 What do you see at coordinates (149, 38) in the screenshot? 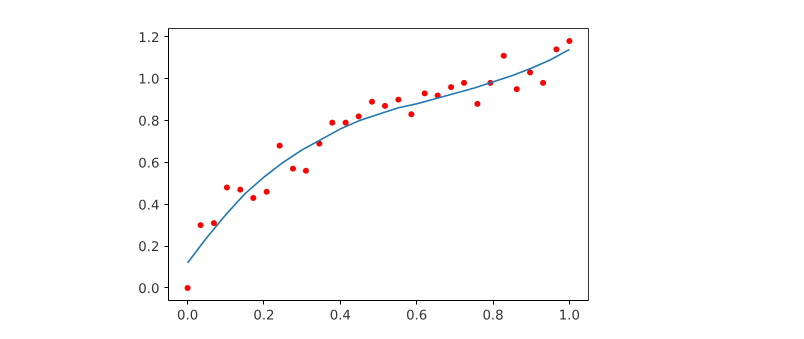
I see `y-tick-label: 1.2` at bounding box center [149, 38].